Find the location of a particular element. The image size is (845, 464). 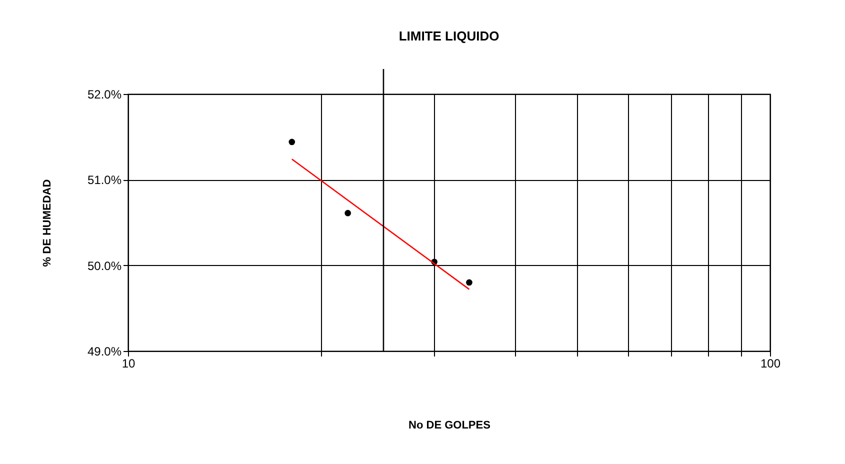

y-tick-label: 49.0% is located at coordinates (104, 351).